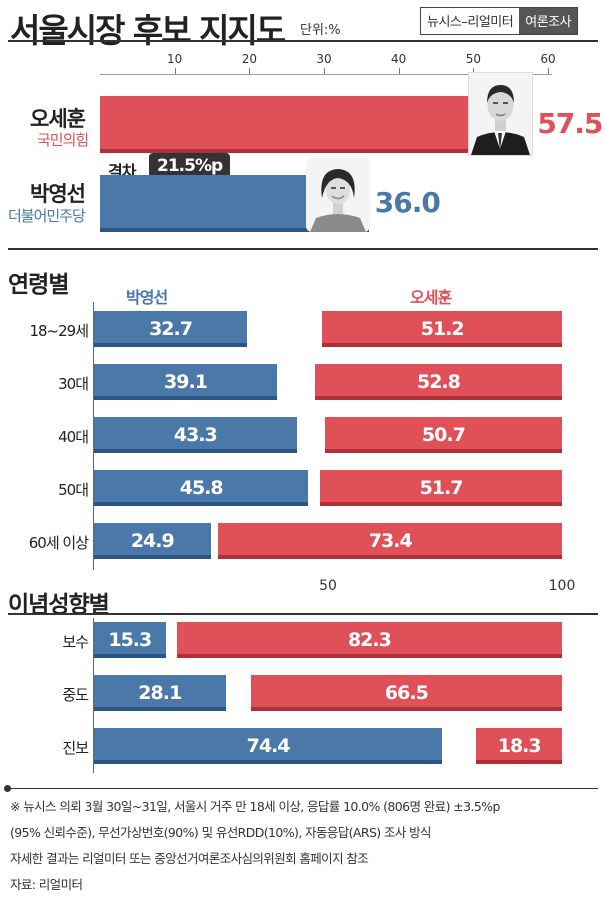 The image size is (606, 898). Describe the element at coordinates (75, 748) in the screenshot. I see `row-label: 진보` at that location.